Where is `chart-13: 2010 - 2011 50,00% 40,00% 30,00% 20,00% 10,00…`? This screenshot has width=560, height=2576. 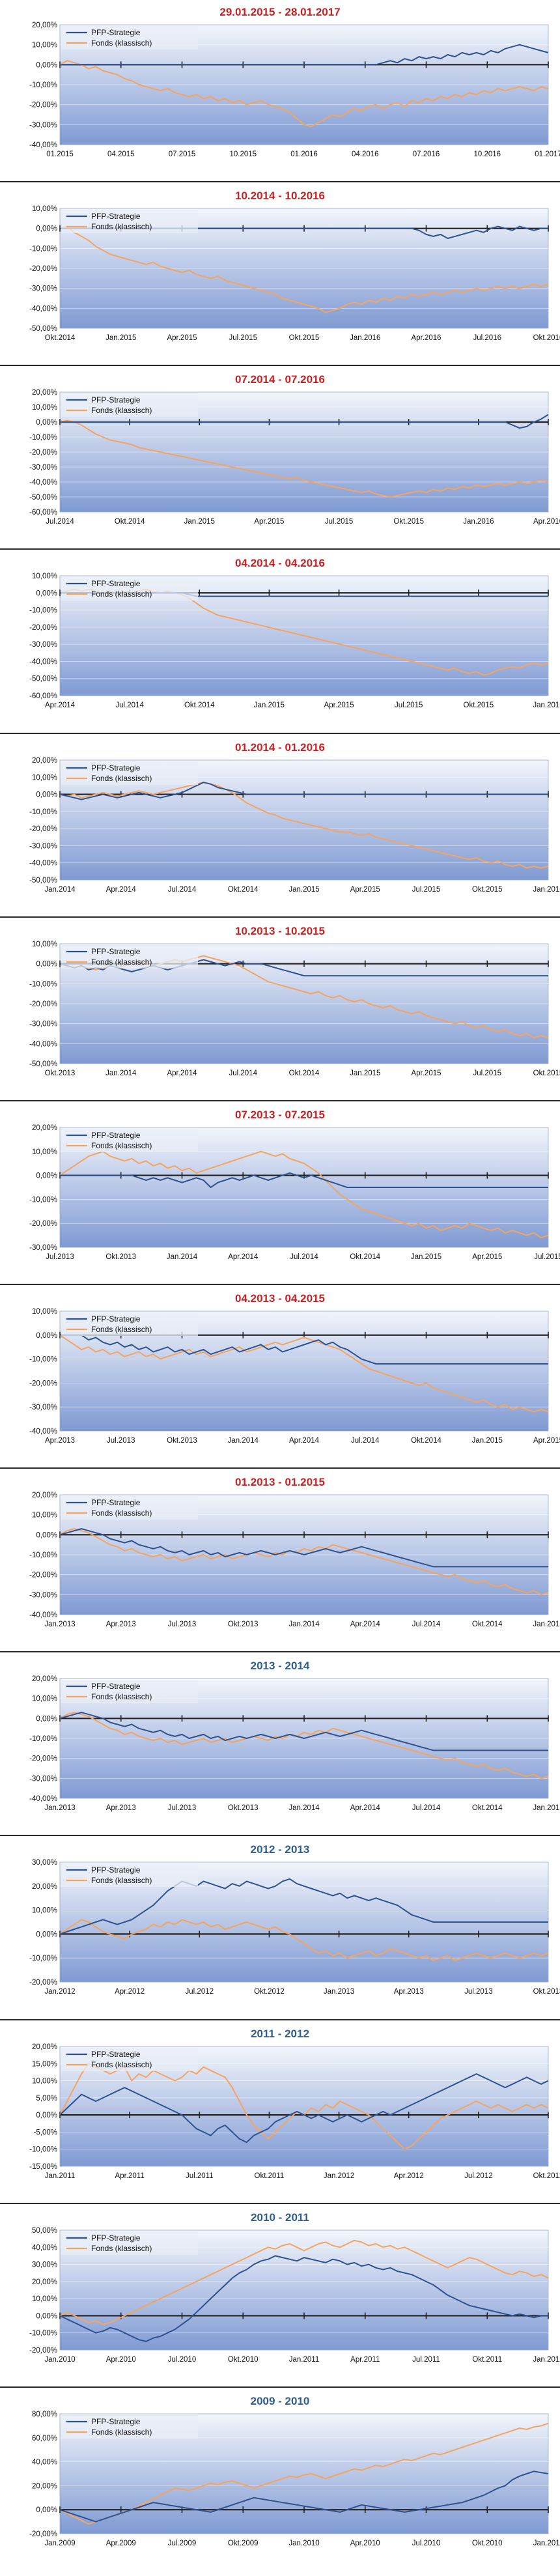
chart-13: 2010 - 2011 50,00% 40,00% 30,00% 20,00% 10,00… is located at coordinates (280, 2299).